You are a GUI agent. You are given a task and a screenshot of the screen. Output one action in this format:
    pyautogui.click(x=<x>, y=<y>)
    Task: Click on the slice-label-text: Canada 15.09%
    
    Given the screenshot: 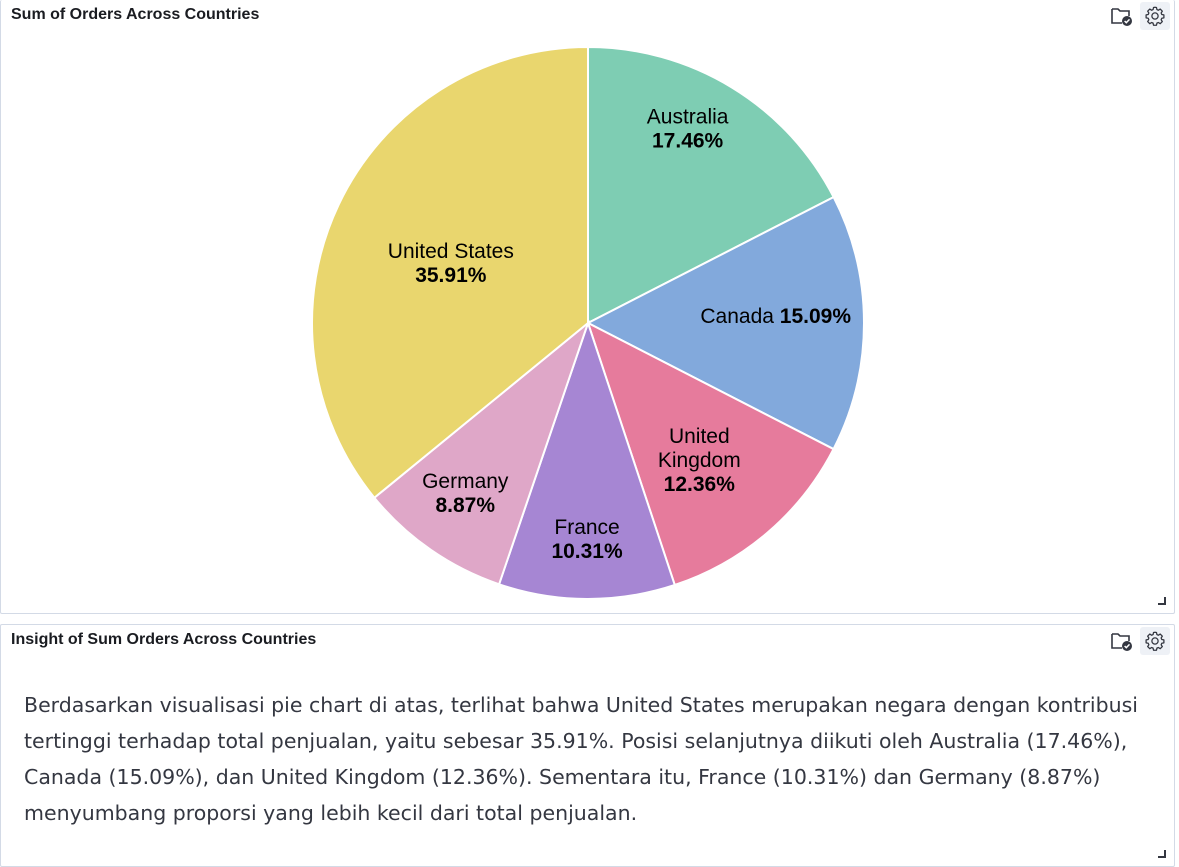 What is the action you would take?
    pyautogui.click(x=775, y=316)
    